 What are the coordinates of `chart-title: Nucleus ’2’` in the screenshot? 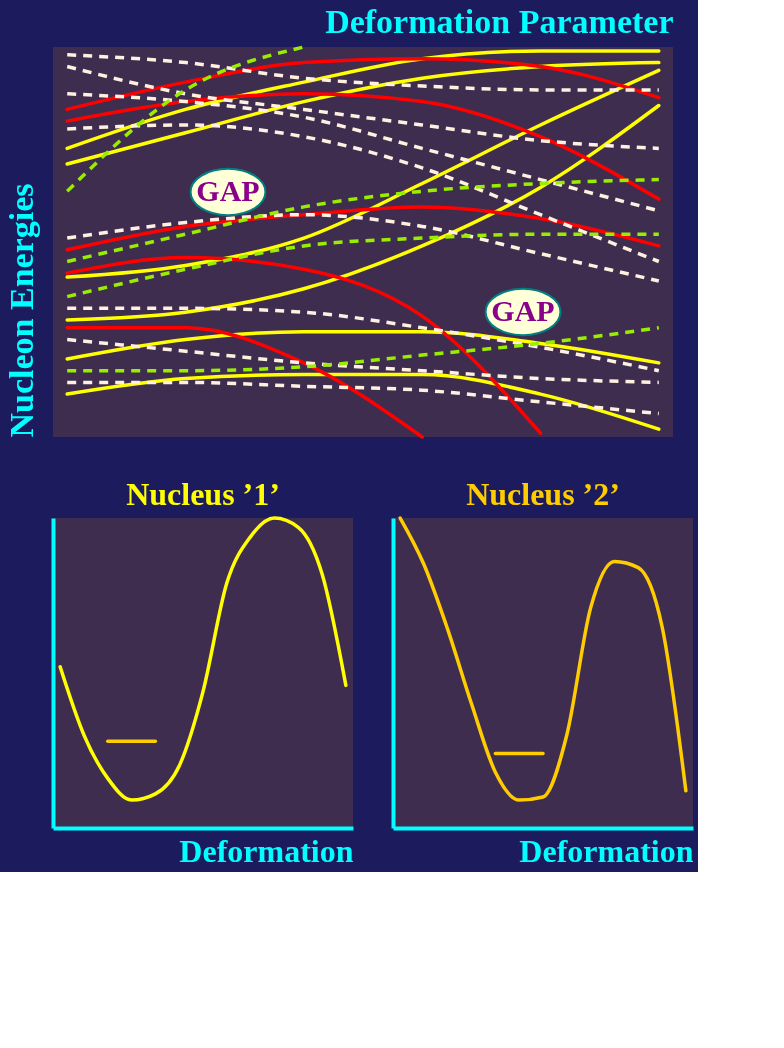 It's located at (543, 494).